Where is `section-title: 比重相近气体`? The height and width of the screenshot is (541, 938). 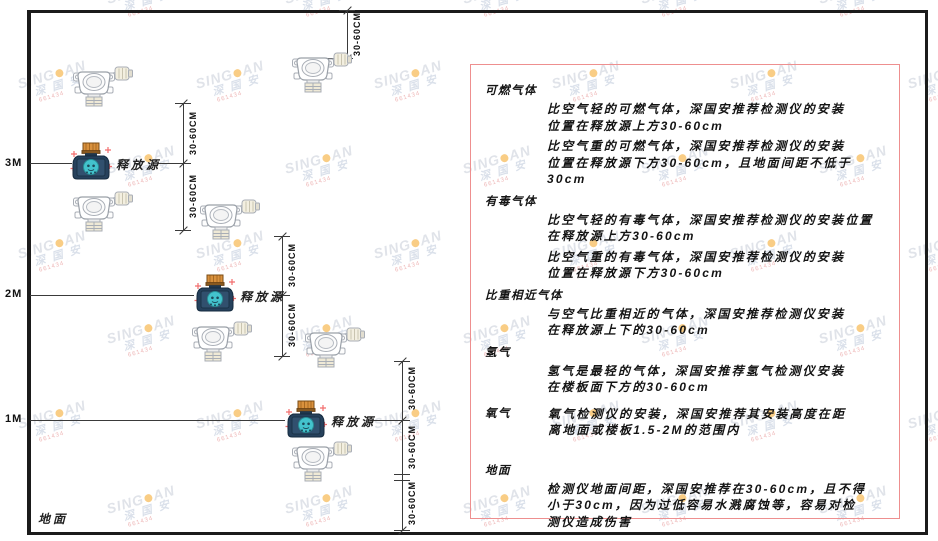
section-title: 比重相近气体 is located at coordinates (524, 295).